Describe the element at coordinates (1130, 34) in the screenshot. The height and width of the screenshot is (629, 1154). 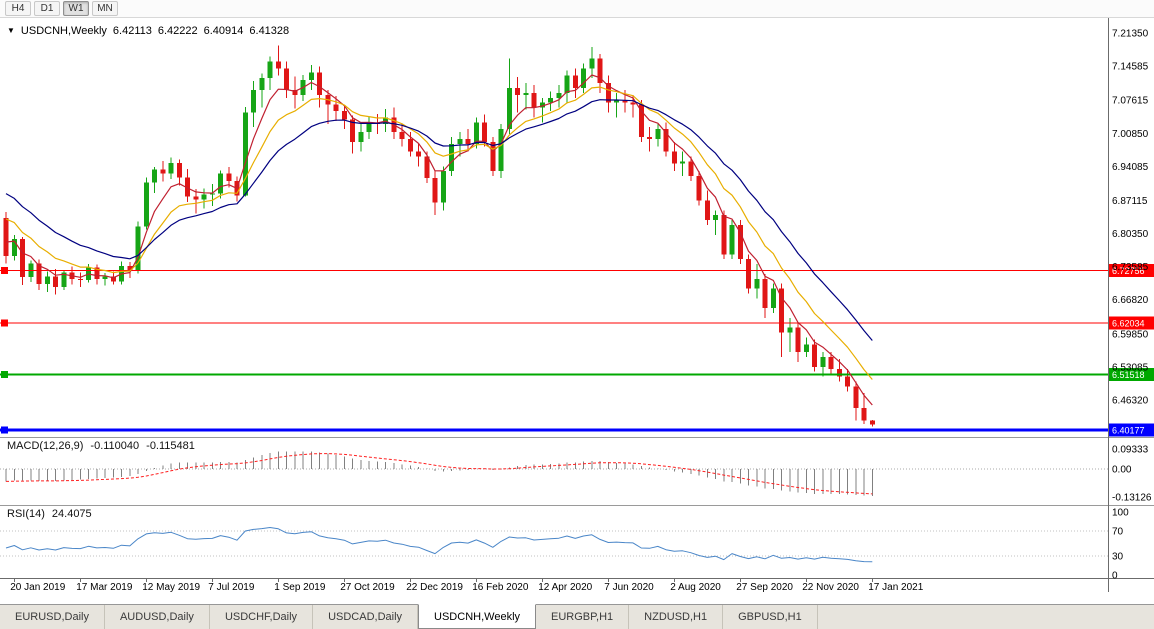
I see `y-axis-label: 7.21350` at that location.